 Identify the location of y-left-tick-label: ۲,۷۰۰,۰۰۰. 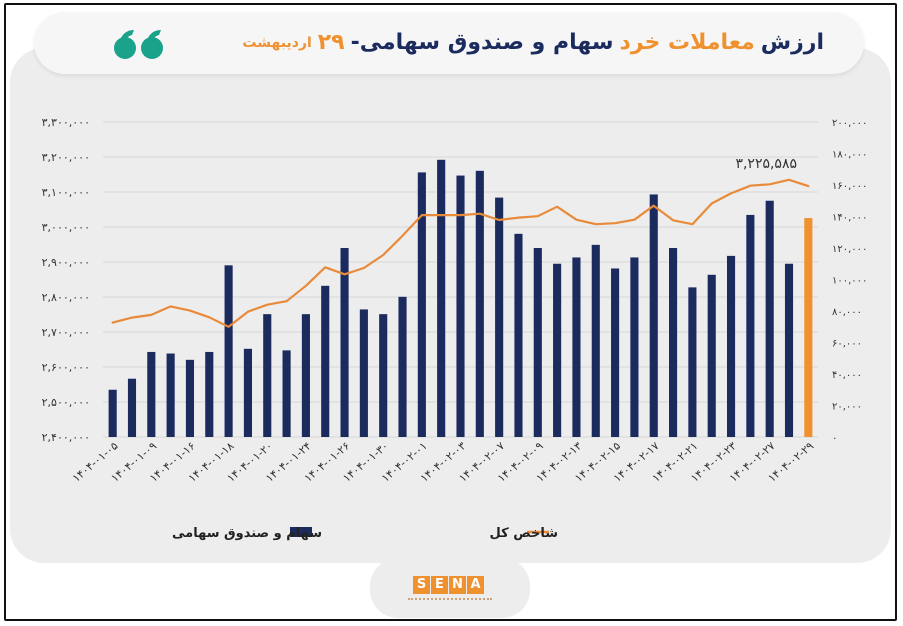
(66, 332).